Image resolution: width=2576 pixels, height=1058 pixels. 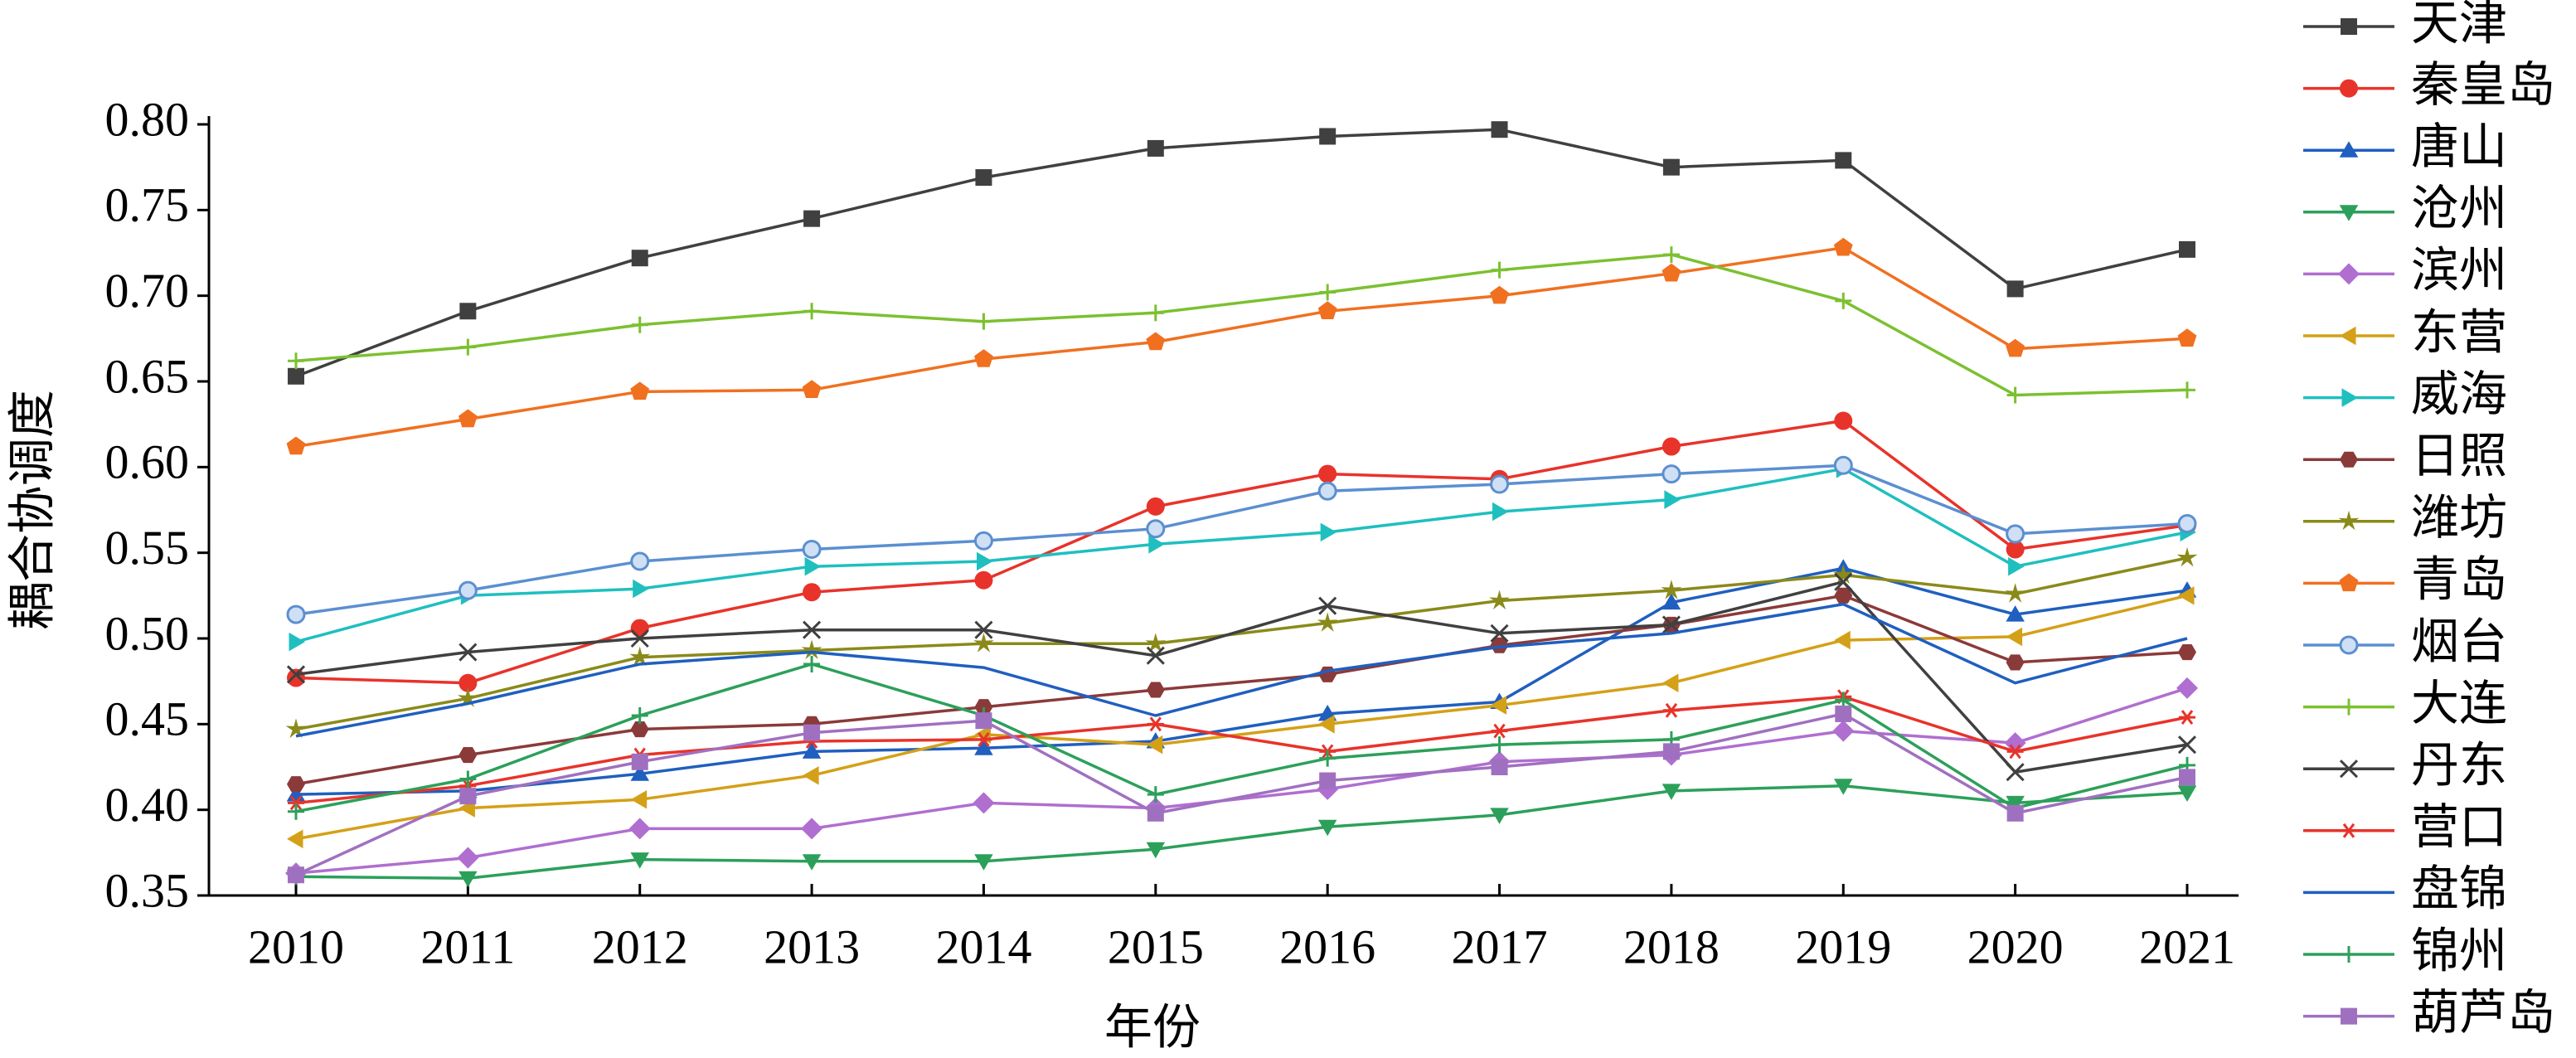 I want to click on x-tick-label: 2010, so click(x=296, y=946).